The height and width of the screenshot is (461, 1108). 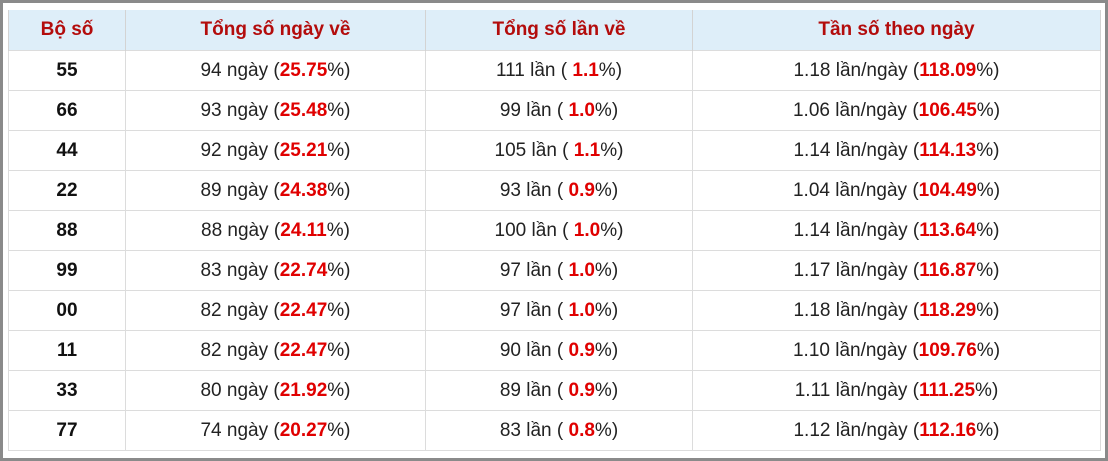 What do you see at coordinates (67, 30) in the screenshot?
I see `header-cell: Bộ số` at bounding box center [67, 30].